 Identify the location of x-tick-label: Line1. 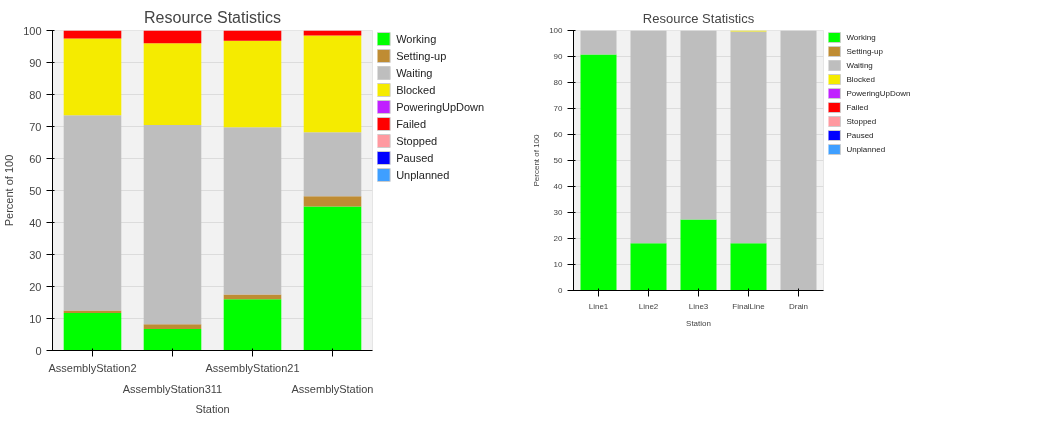
(598, 306).